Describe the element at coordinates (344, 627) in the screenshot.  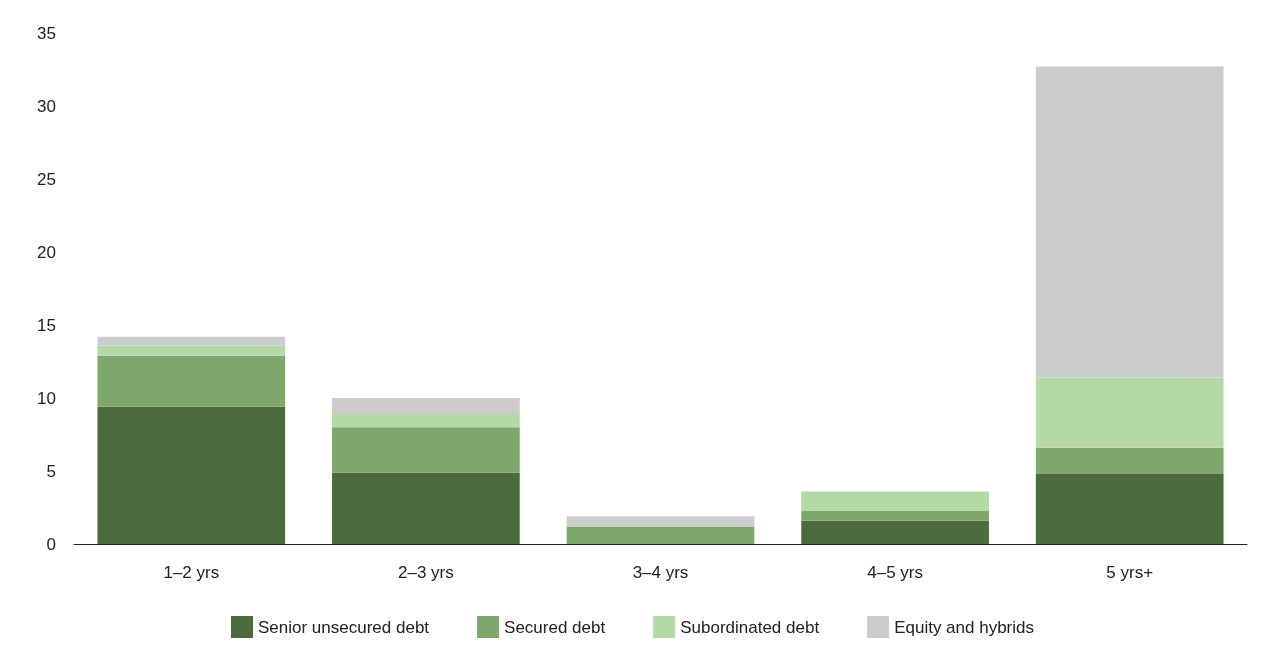
I see `legend-label: Senior unsecured debt` at that location.